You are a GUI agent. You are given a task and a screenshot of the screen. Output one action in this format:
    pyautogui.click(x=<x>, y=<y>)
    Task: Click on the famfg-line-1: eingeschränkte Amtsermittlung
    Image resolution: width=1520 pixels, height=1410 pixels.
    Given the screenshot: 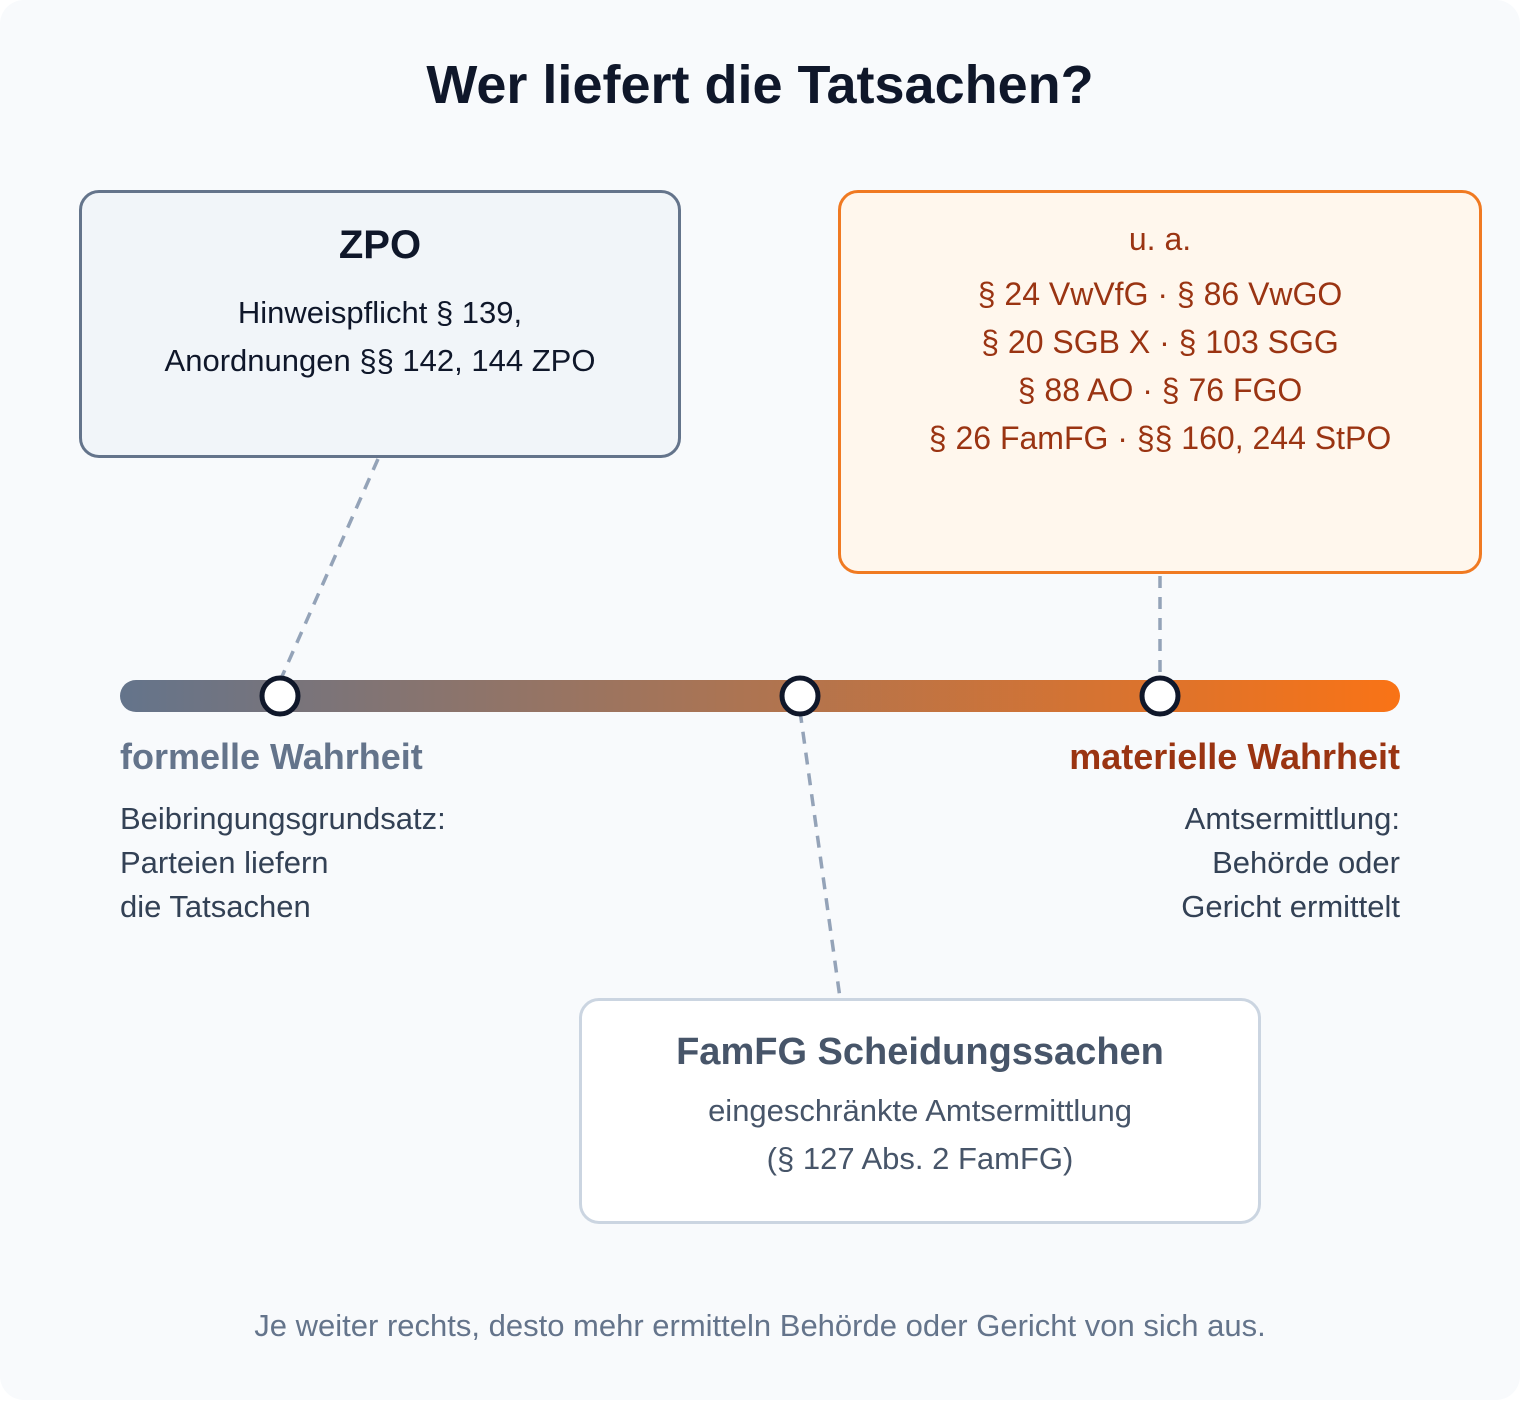 What is the action you would take?
    pyautogui.click(x=920, y=1110)
    